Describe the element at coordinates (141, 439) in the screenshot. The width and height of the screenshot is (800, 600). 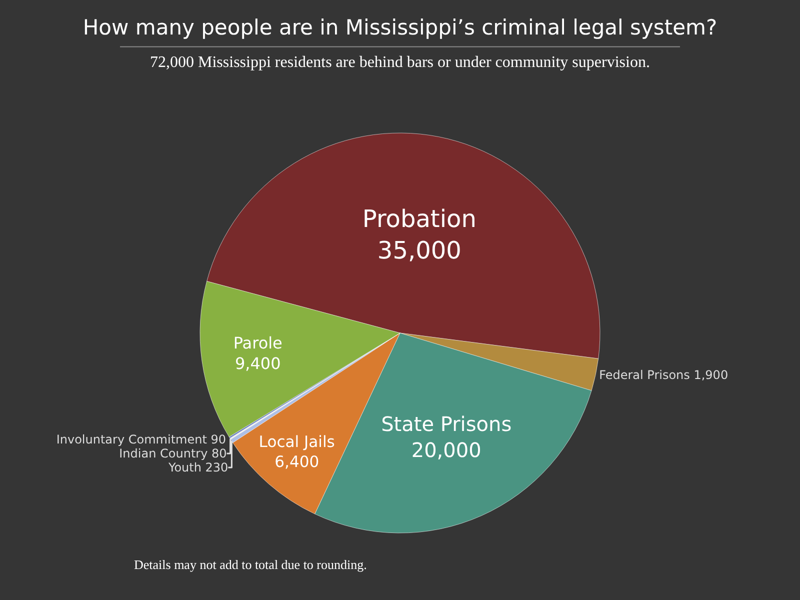
I see `slice-label: Involuntary Commitment 90` at that location.